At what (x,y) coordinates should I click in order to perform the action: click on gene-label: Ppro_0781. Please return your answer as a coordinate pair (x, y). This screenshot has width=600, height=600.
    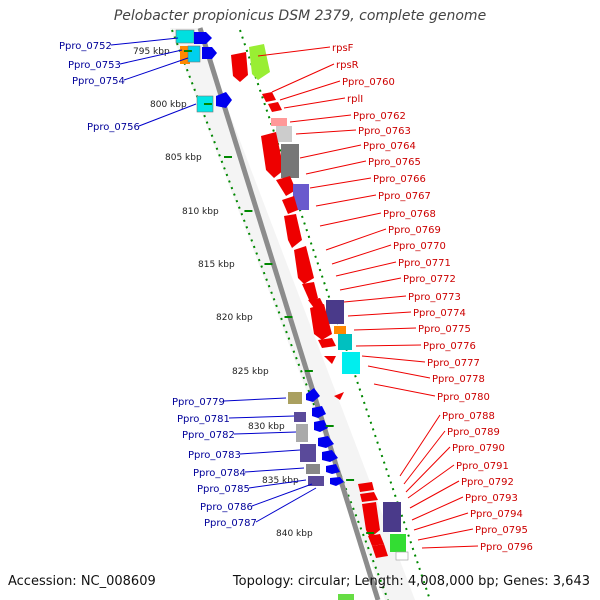
    Looking at the image, I should click on (203, 419).